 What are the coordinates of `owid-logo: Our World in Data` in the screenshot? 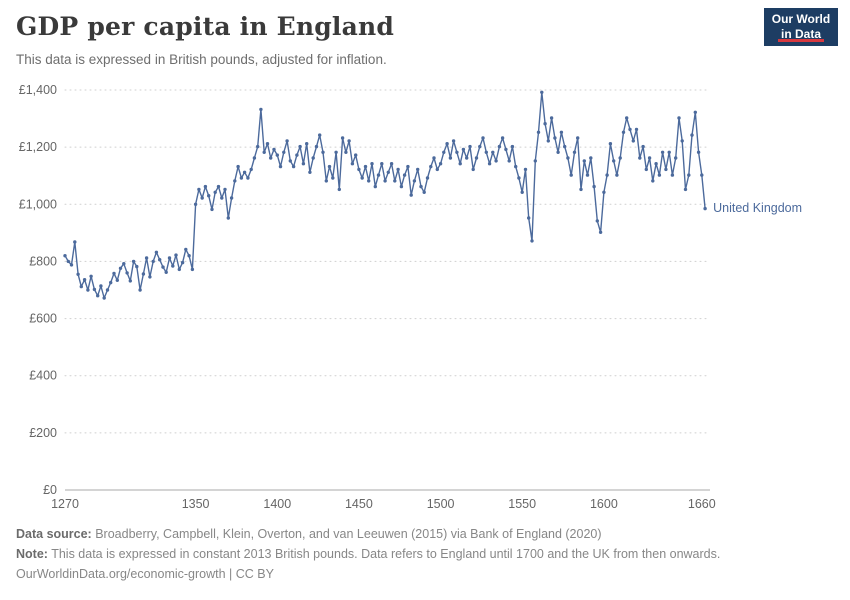 It's located at (801, 27).